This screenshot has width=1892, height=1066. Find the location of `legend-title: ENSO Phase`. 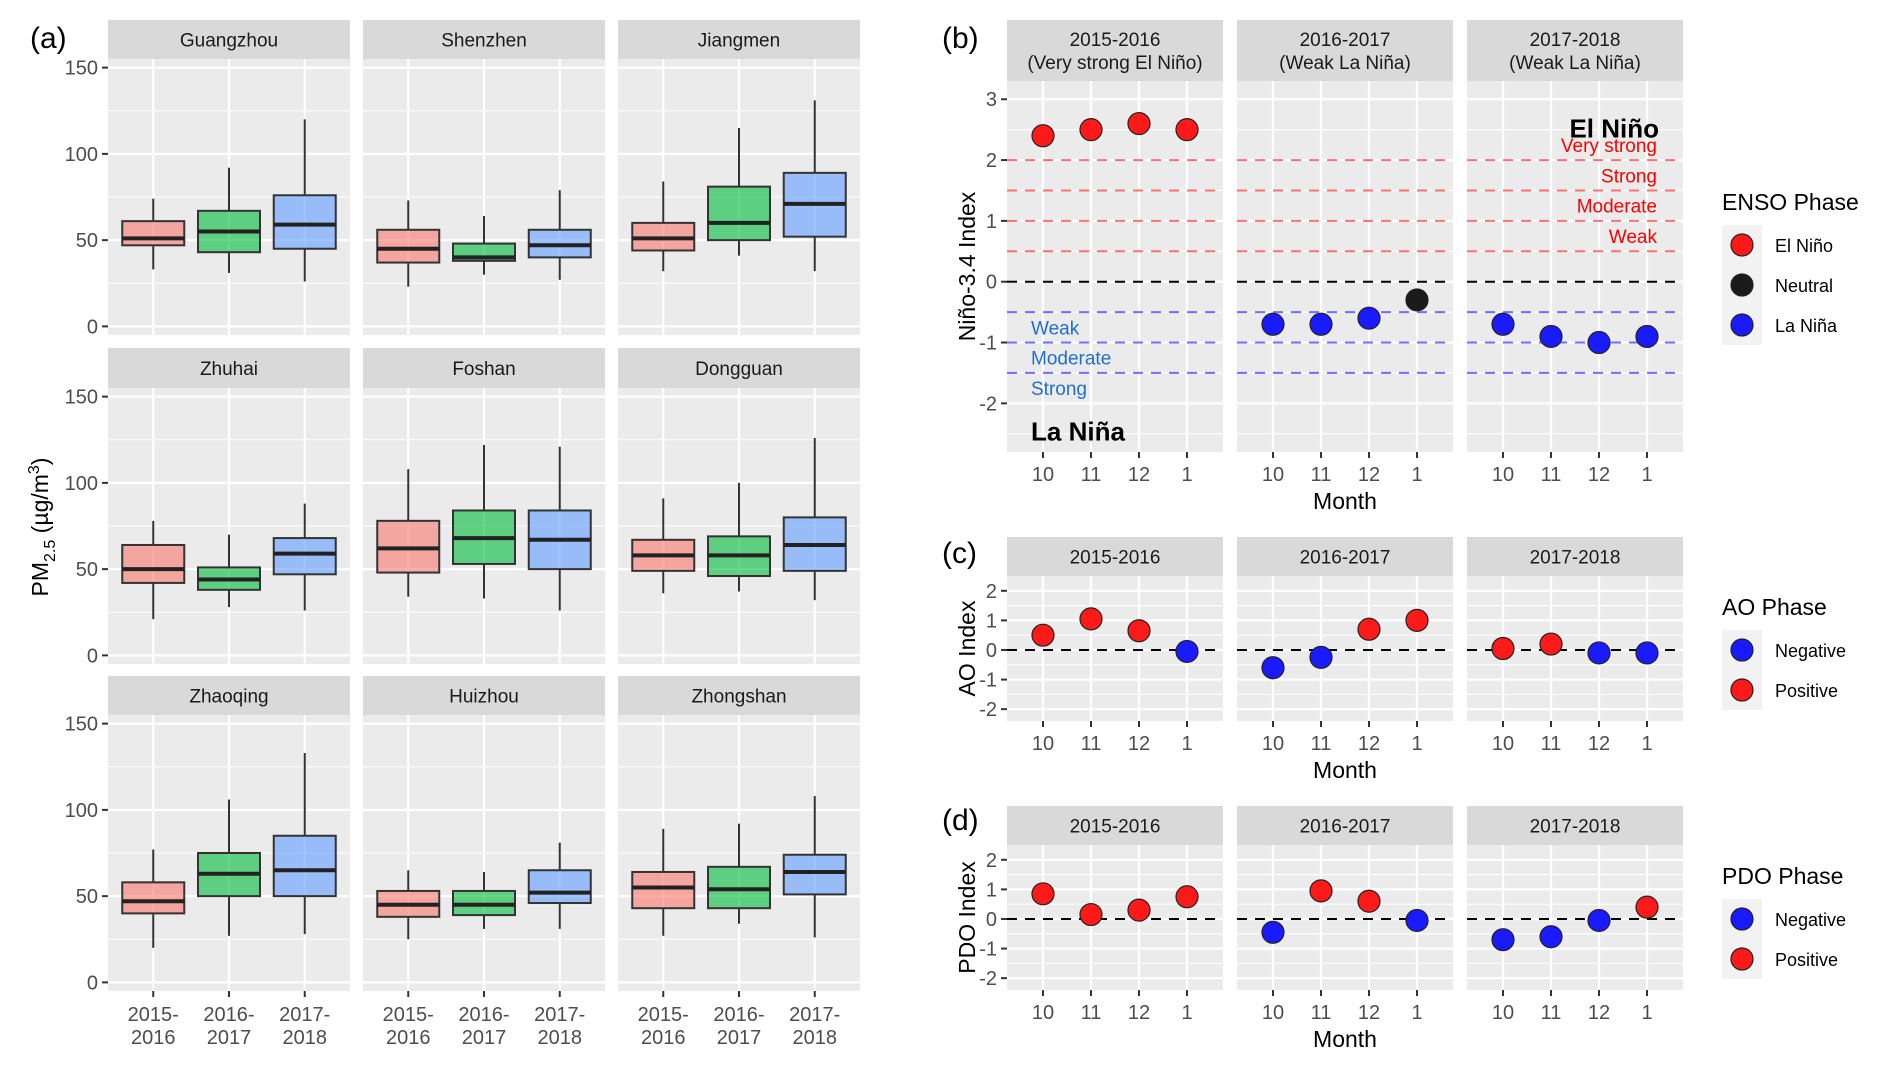

legend-title: ENSO Phase is located at coordinates (1790, 202).